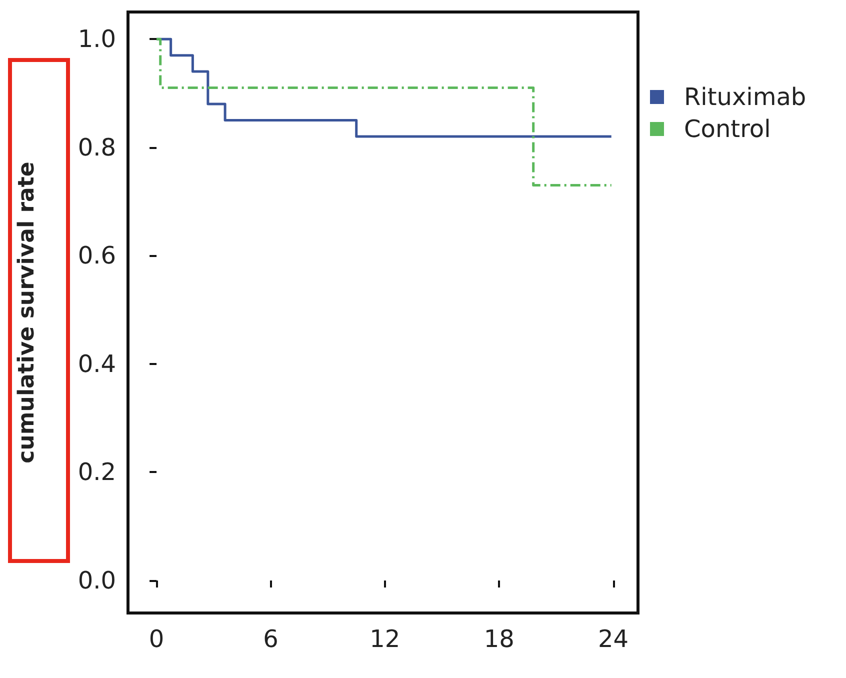 This screenshot has height=678, width=846. Describe the element at coordinates (613, 639) in the screenshot. I see `x-tick-label: 24` at that location.